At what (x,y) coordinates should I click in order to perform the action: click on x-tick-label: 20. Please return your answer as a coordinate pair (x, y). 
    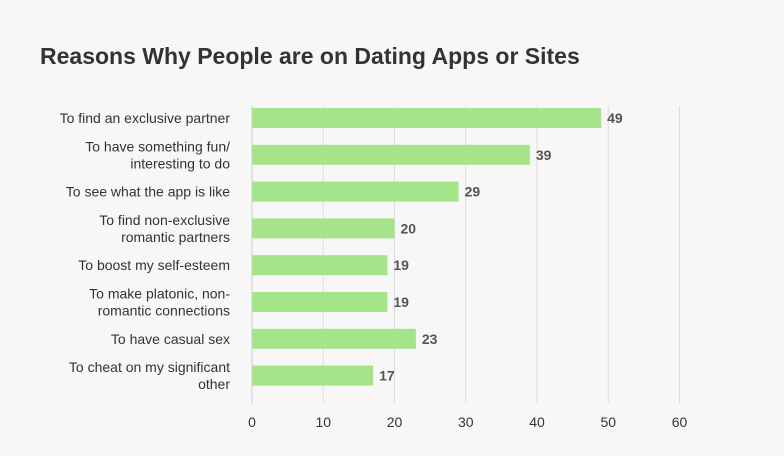
    Looking at the image, I should click on (395, 422).